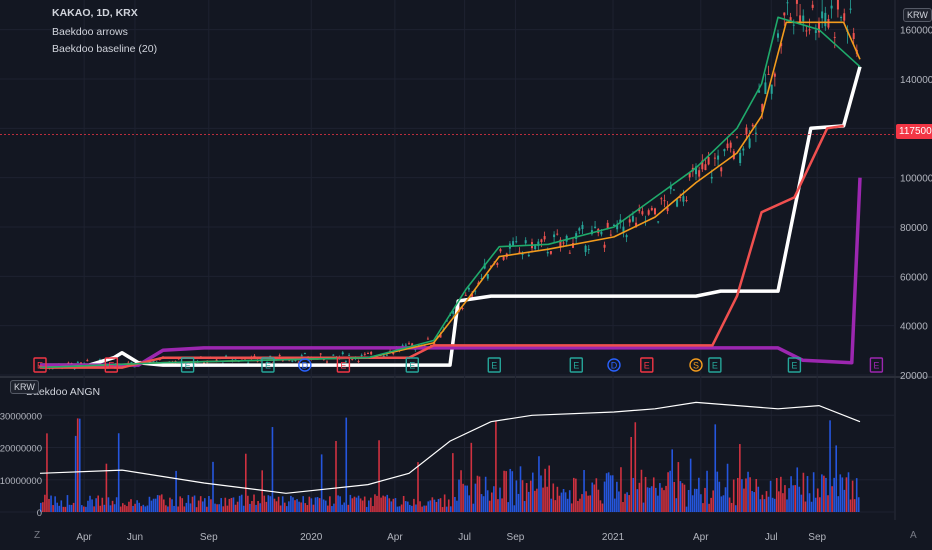 This screenshot has width=932, height=550. I want to click on indicator-baseline-label: Baekdoo baseline (20), so click(105, 49).